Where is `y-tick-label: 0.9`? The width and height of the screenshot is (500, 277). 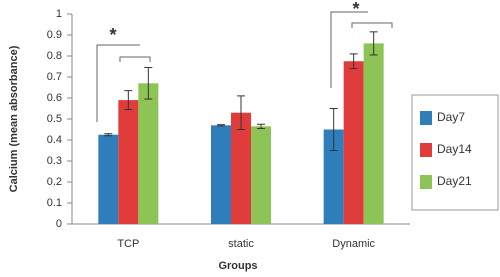
y-tick-label: 0.9 is located at coordinates (54, 35).